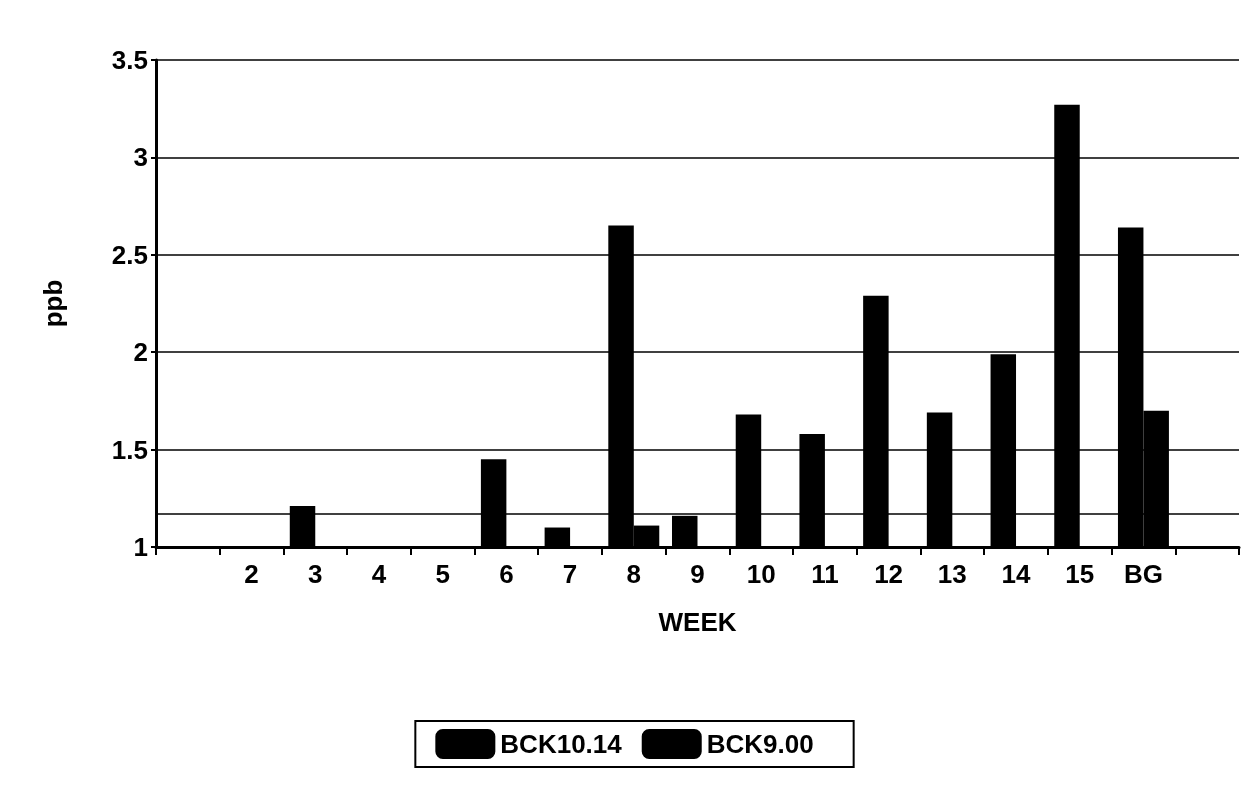  I want to click on legend-label: BCK9.00, so click(760, 744).